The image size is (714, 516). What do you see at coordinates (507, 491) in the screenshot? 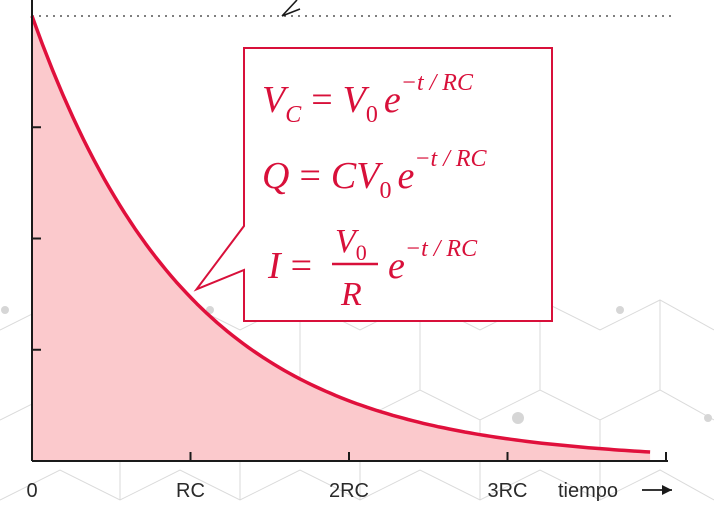
I see `x-tick-label-3: 3RC` at bounding box center [507, 491].